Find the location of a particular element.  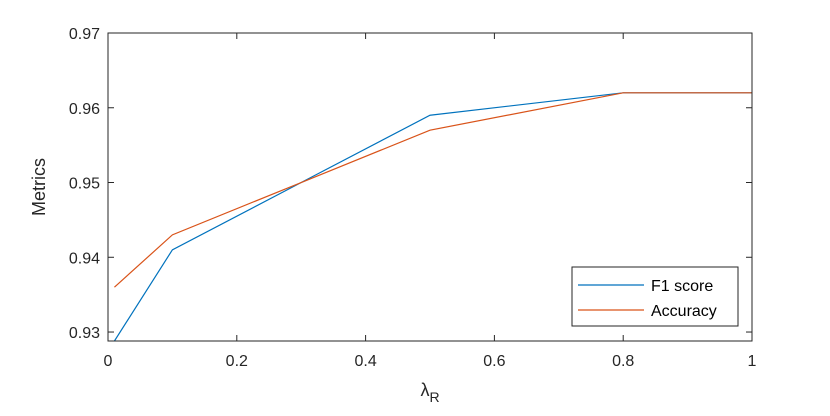

x-tick-label: 0.2 is located at coordinates (237, 361).